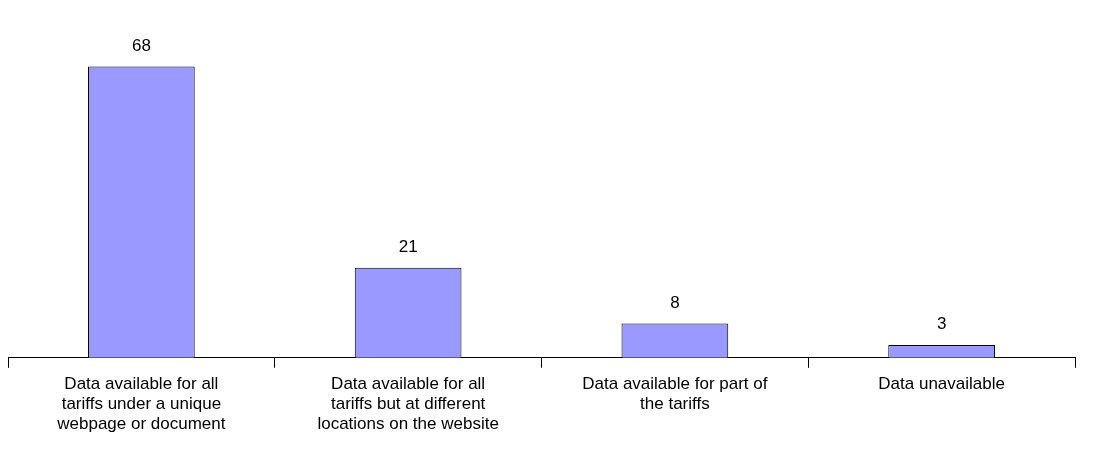 The image size is (1093, 449). I want to click on data-label: 21, so click(408, 247).